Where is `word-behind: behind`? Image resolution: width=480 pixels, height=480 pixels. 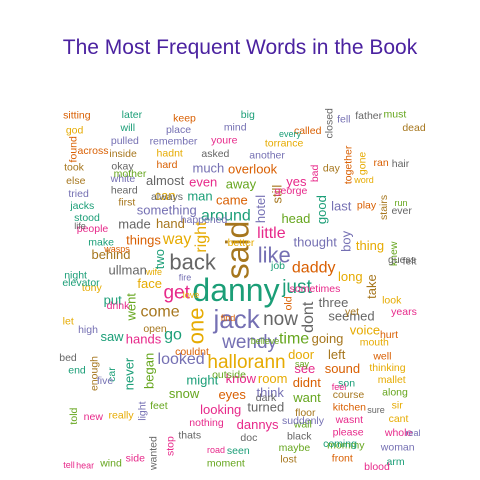
word-behind: behind is located at coordinates (110, 254).